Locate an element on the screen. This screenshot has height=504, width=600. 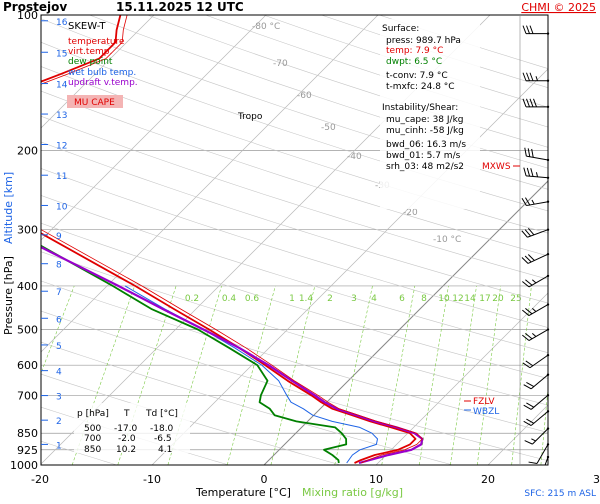
surface-press: press: 989.7 hPa is located at coordinates (423, 41).